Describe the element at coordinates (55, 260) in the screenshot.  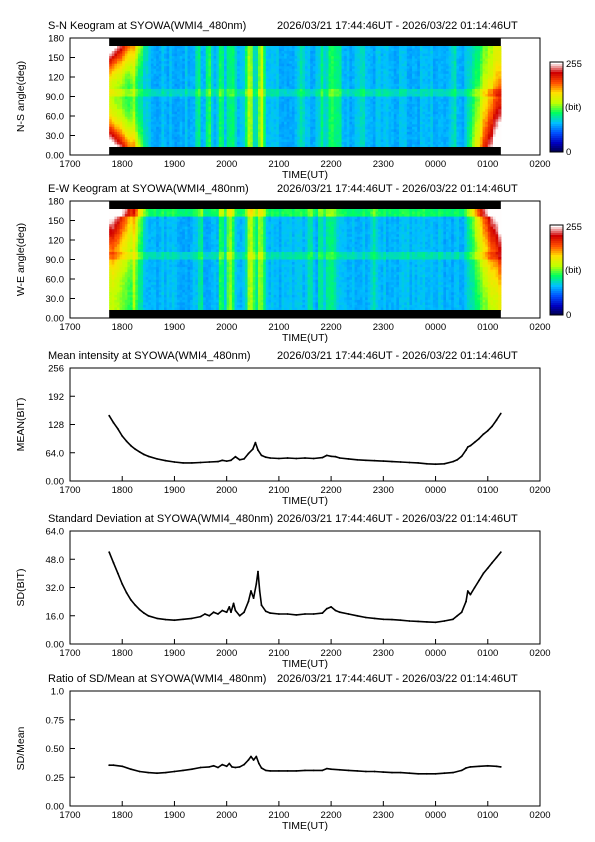
I see `y-tick-label: 90.0` at that location.